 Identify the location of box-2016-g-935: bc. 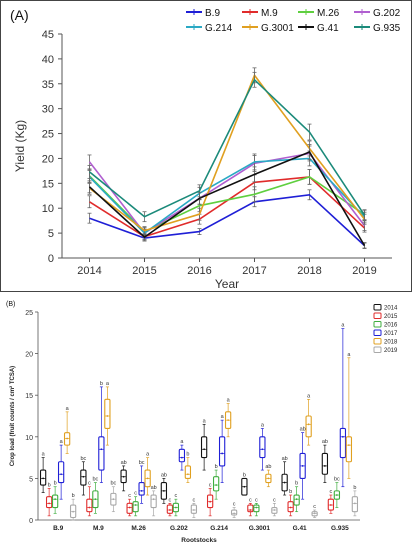
(336, 492).